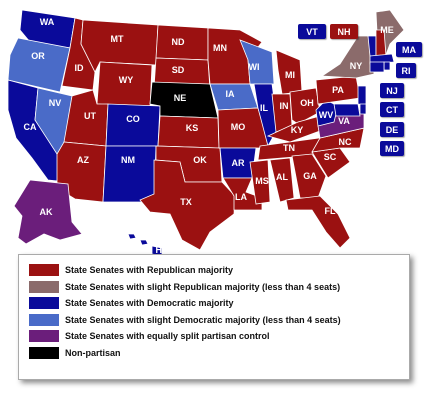 The image size is (432, 400). Describe the element at coordinates (377, 67) in the screenshot. I see `state-ct` at that location.